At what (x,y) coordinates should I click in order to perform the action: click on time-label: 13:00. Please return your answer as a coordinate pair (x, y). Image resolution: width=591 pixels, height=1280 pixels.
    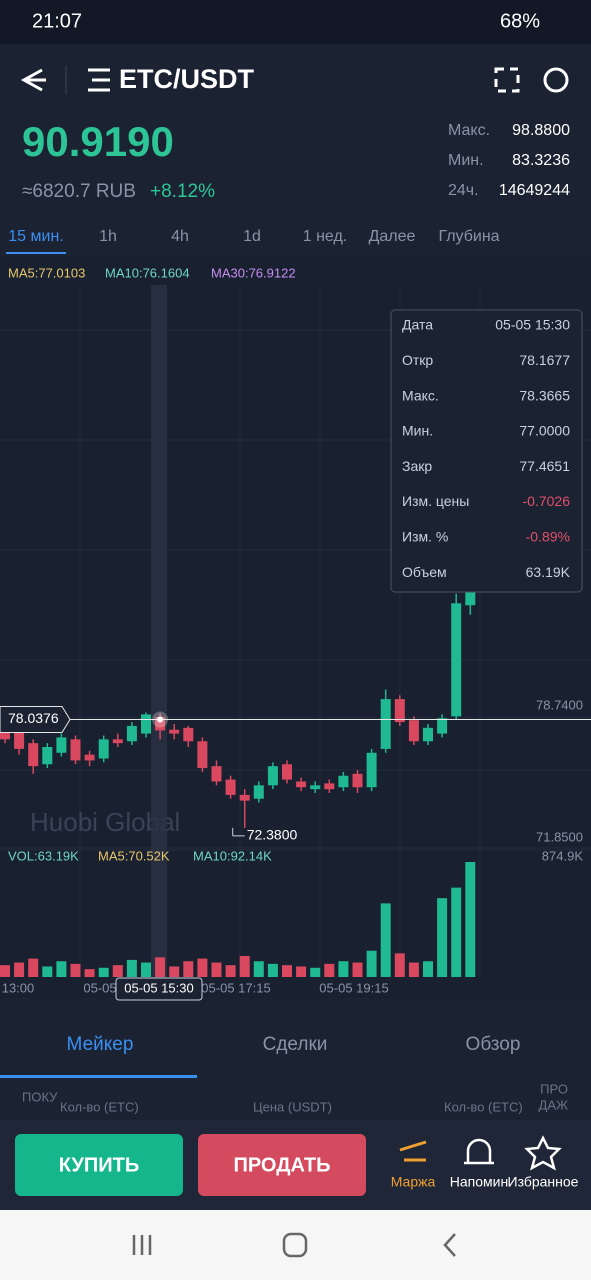
    Looking at the image, I should click on (18, 987).